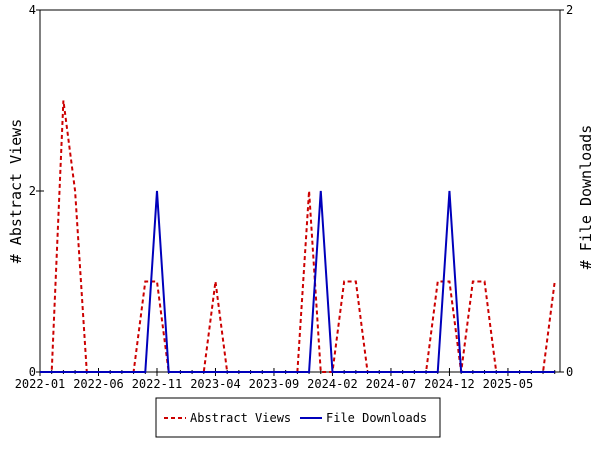 This screenshot has height=450, width=600. What do you see at coordinates (332, 384) in the screenshot?
I see `x-tick-label: 2024-02` at bounding box center [332, 384].